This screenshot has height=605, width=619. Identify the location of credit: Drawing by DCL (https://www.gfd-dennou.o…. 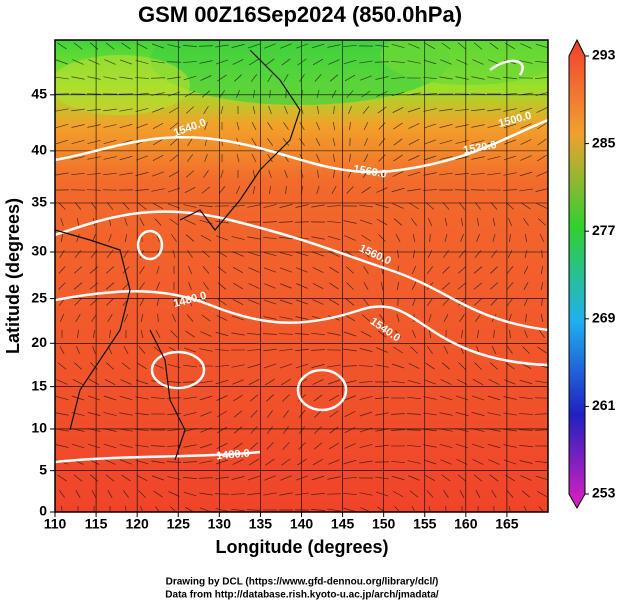
(302, 582).